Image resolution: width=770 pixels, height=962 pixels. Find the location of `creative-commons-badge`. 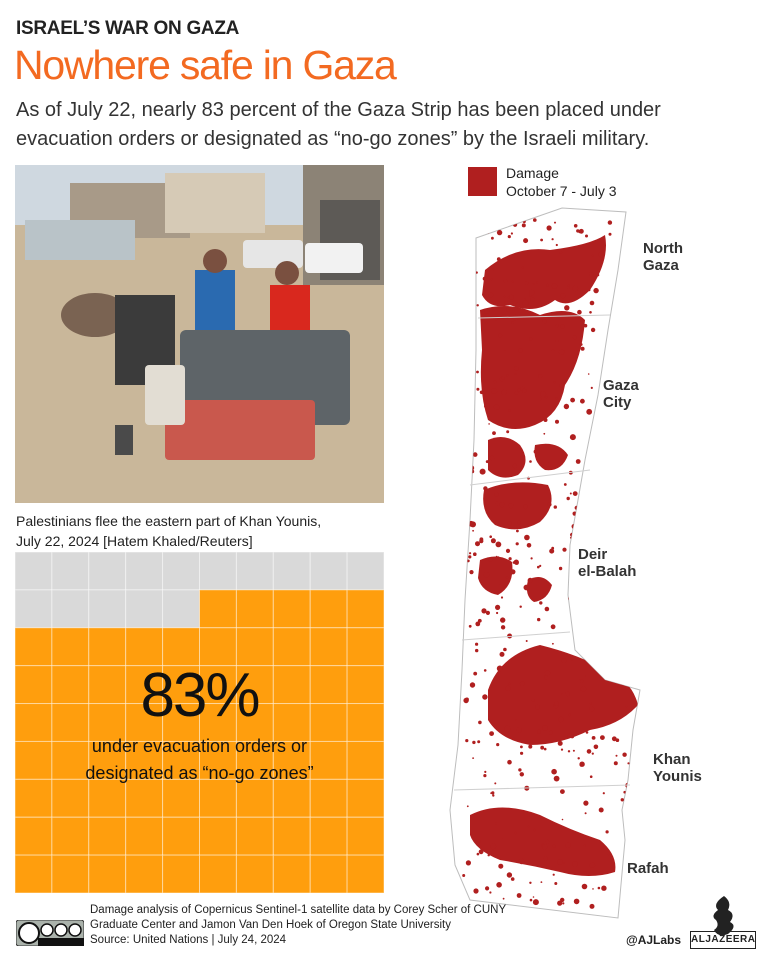

creative-commons-badge is located at coordinates (50, 933).